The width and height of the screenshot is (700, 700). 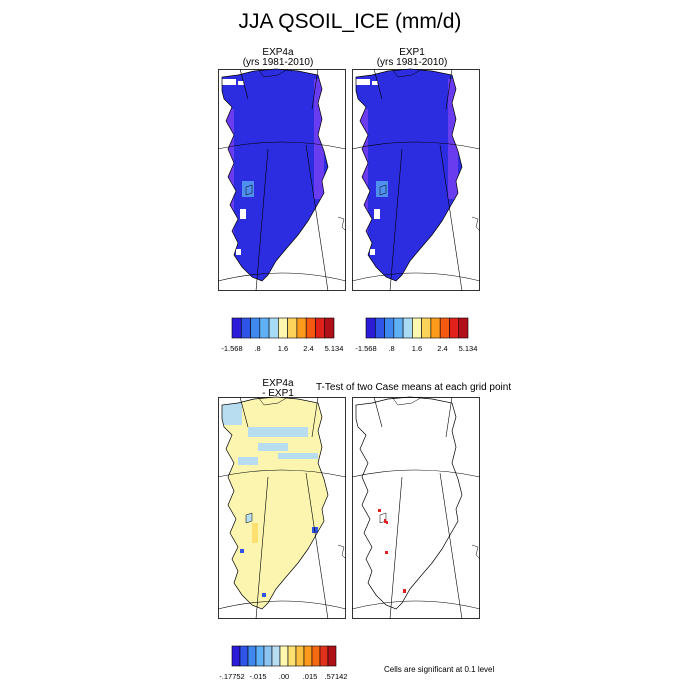 What do you see at coordinates (412, 52) in the screenshot?
I see `panel-exp1-name: EXP1` at bounding box center [412, 52].